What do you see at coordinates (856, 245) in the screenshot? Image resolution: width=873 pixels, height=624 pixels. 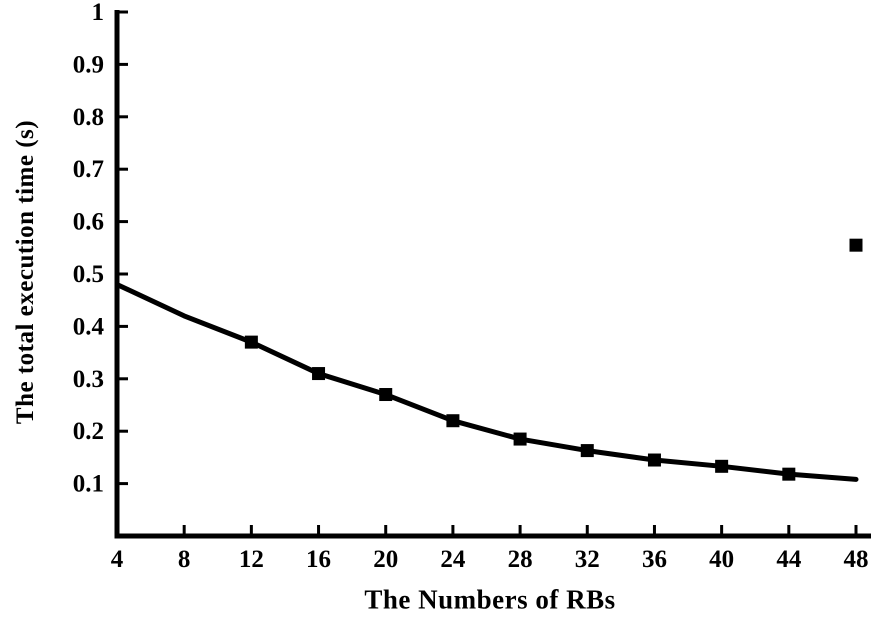 I see `stray-marker` at bounding box center [856, 245].